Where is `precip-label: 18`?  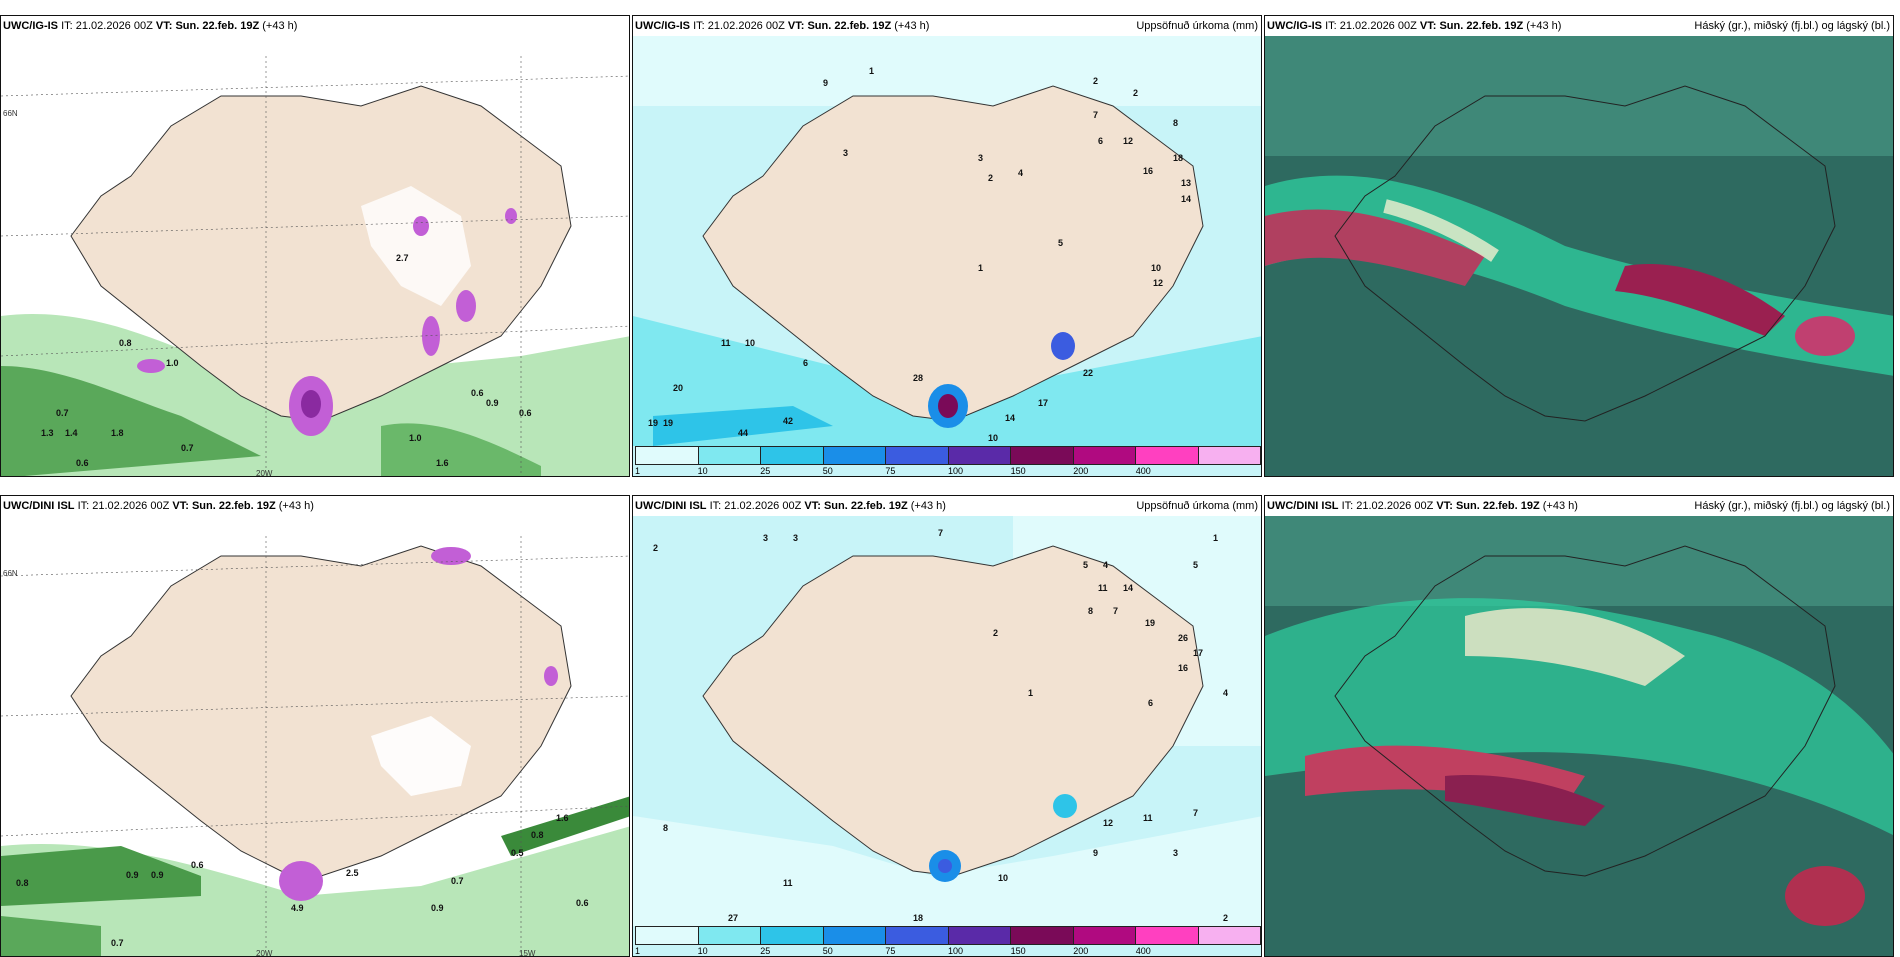
precip-label: 18 is located at coordinates (918, 918).